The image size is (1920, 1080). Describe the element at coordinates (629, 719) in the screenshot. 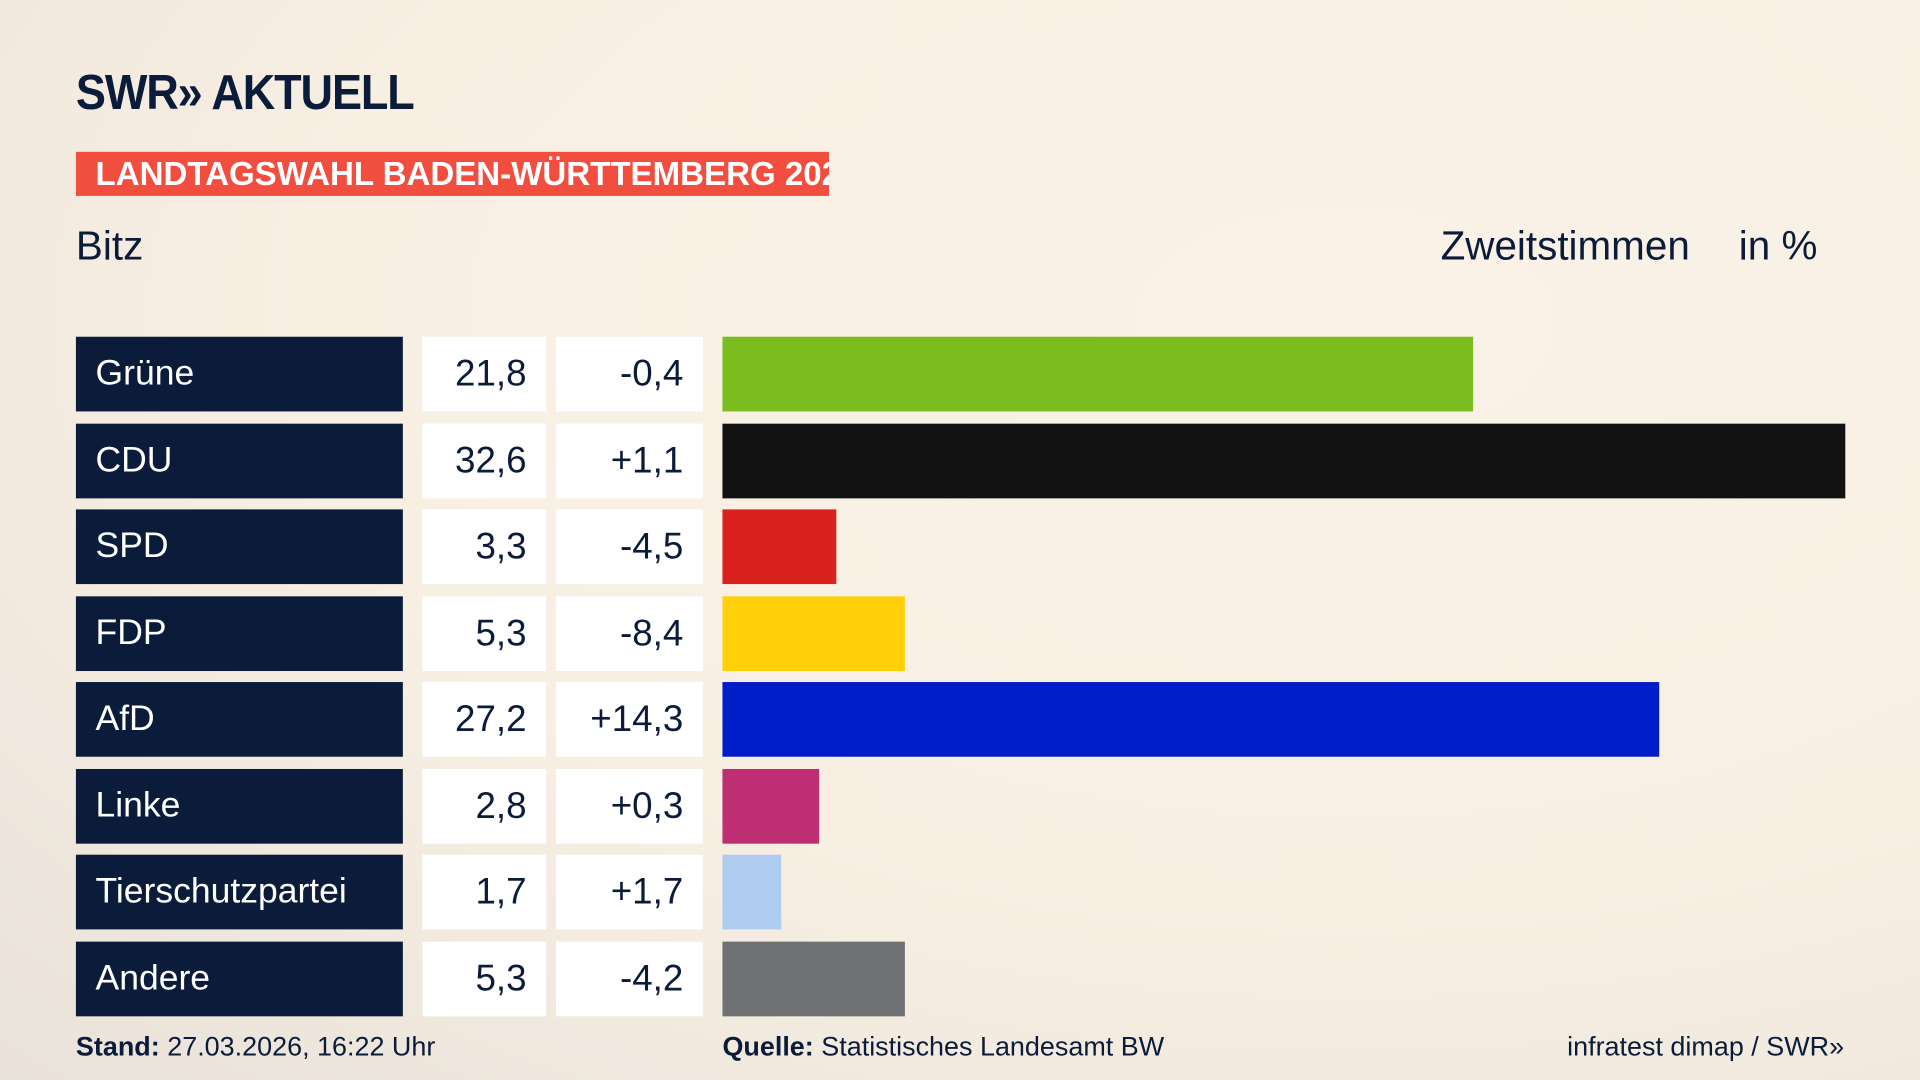

I see `party-diff: +14,3` at that location.